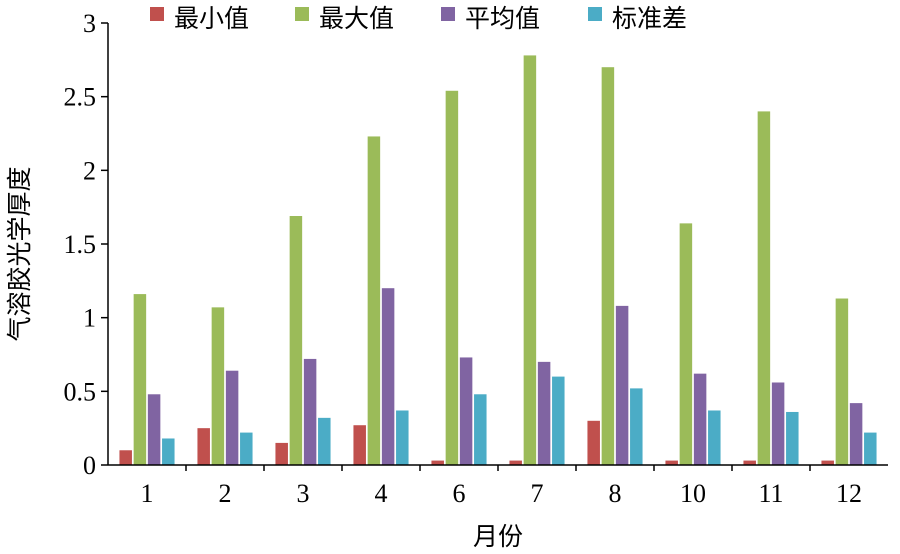 The width and height of the screenshot is (900, 554). What do you see at coordinates (356, 18) in the screenshot?
I see `legend-label: 最大值` at bounding box center [356, 18].